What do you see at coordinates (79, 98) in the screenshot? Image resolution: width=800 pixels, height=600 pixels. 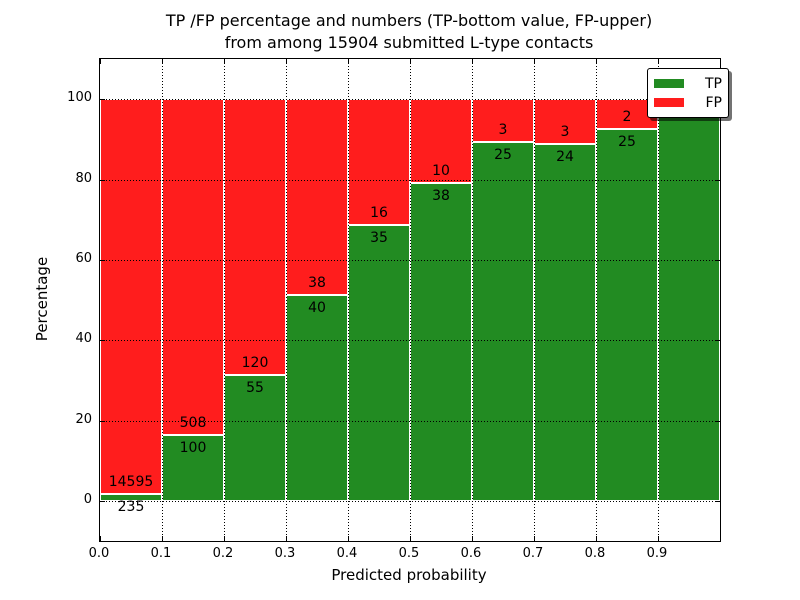 I see `y-tick-label: 100` at bounding box center [79, 98].